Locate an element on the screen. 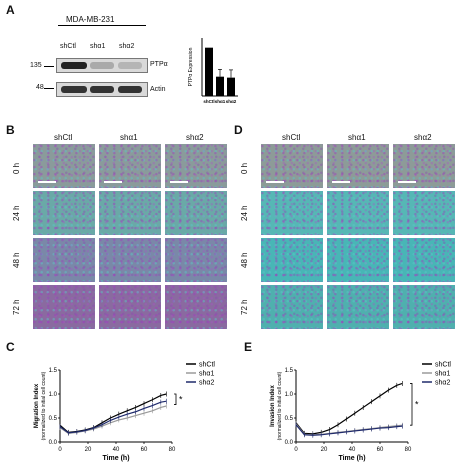 Image resolution: width=474 pixels, height=475 pixels. micrograph-d-r3-c2 is located at coordinates (424, 307).